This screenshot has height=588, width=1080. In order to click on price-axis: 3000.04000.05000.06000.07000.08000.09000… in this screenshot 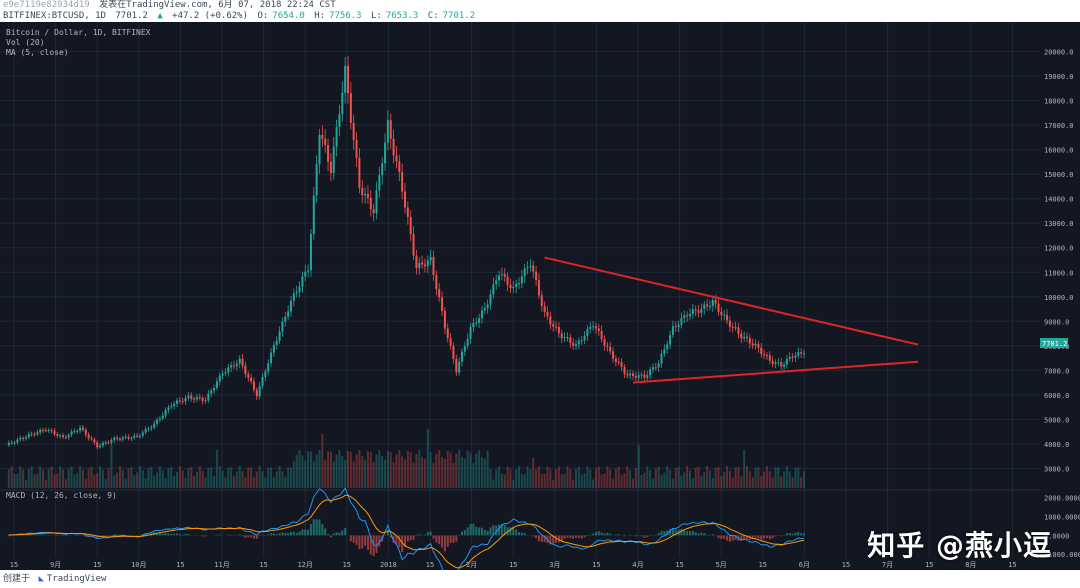, I will do `click(1062, 304)`.